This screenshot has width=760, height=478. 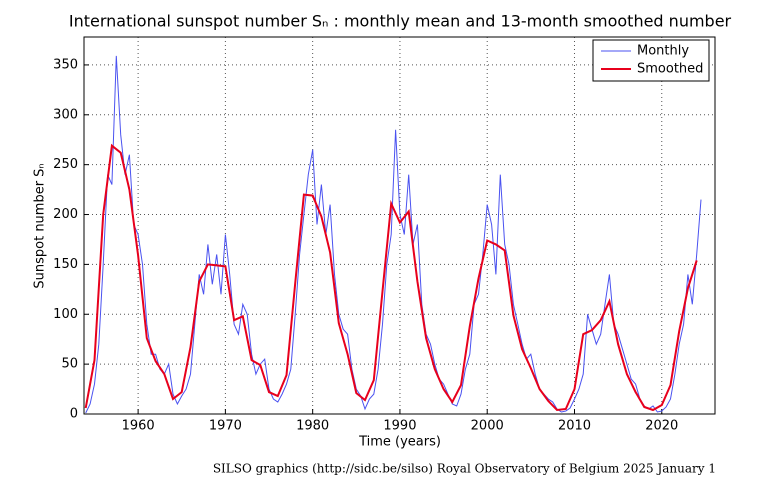 I want to click on x-tick-label: 1960, so click(x=138, y=426).